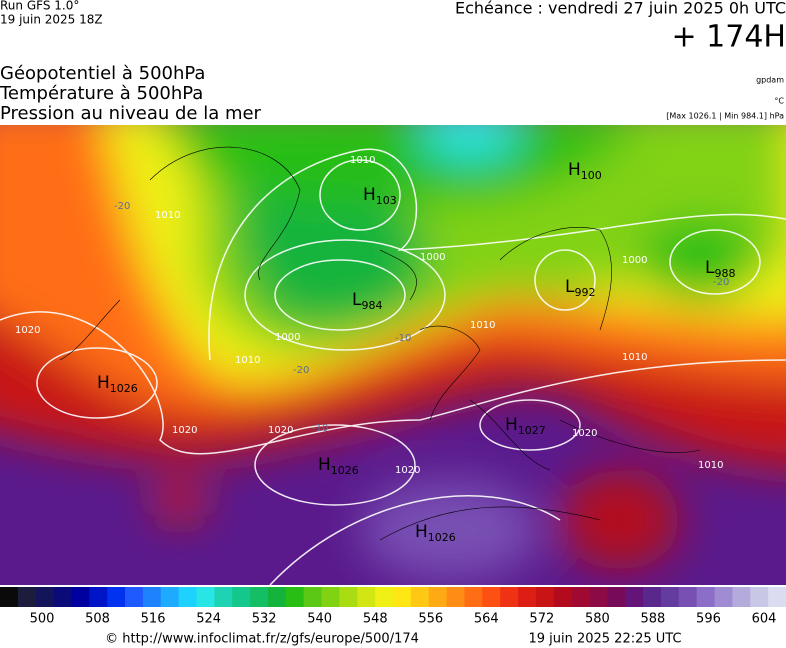  What do you see at coordinates (620, 9) in the screenshot?
I see `valid-time: Echéance : vendredi 27 juin 2025 0h UTC` at bounding box center [620, 9].